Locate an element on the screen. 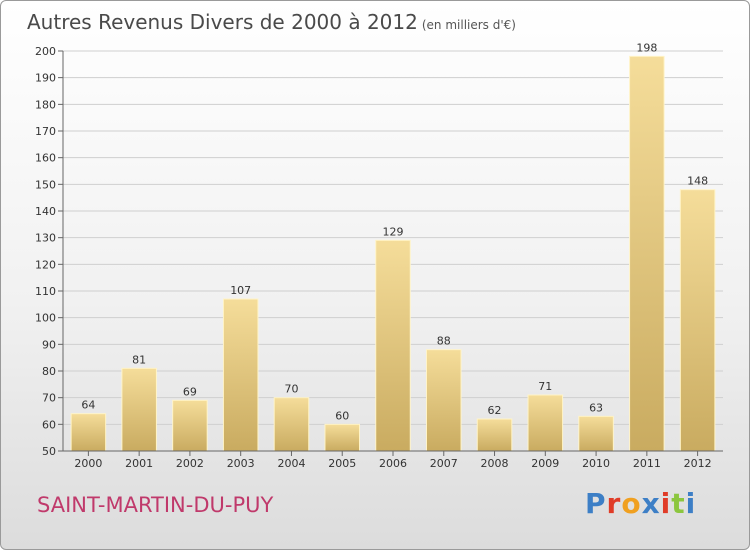 This screenshot has width=750, height=550. y-tick-label: 120 is located at coordinates (45, 264).